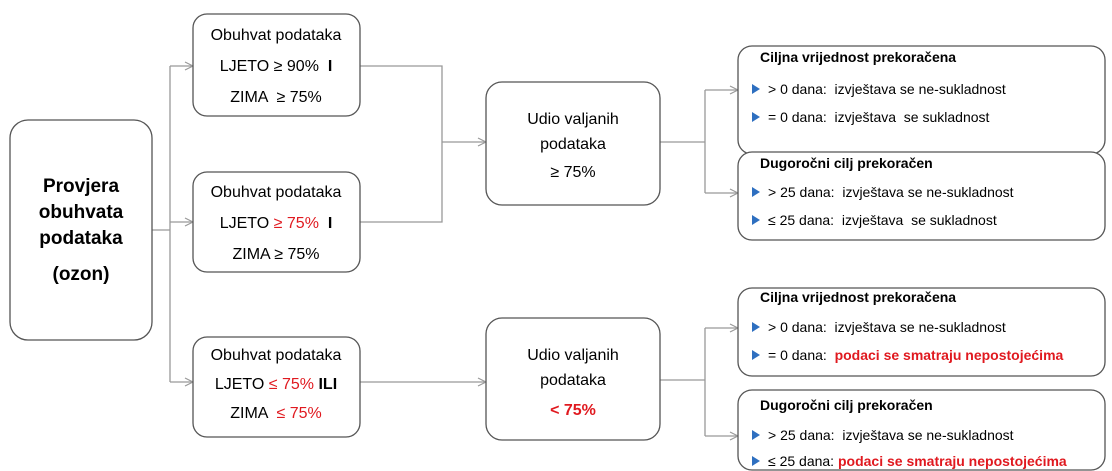 The width and height of the screenshot is (1112, 471). Describe the element at coordinates (572, 172) in the screenshot. I see `valid-line: ≥ 75%` at that location.